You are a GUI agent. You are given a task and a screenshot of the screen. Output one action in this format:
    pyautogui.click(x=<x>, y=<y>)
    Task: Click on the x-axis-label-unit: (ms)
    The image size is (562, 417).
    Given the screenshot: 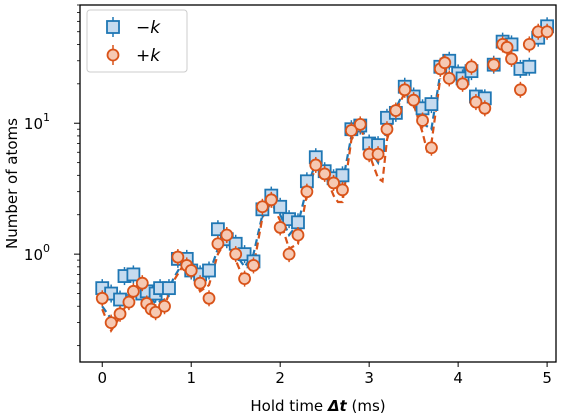 What is the action you would take?
    pyautogui.click(x=366, y=406)
    